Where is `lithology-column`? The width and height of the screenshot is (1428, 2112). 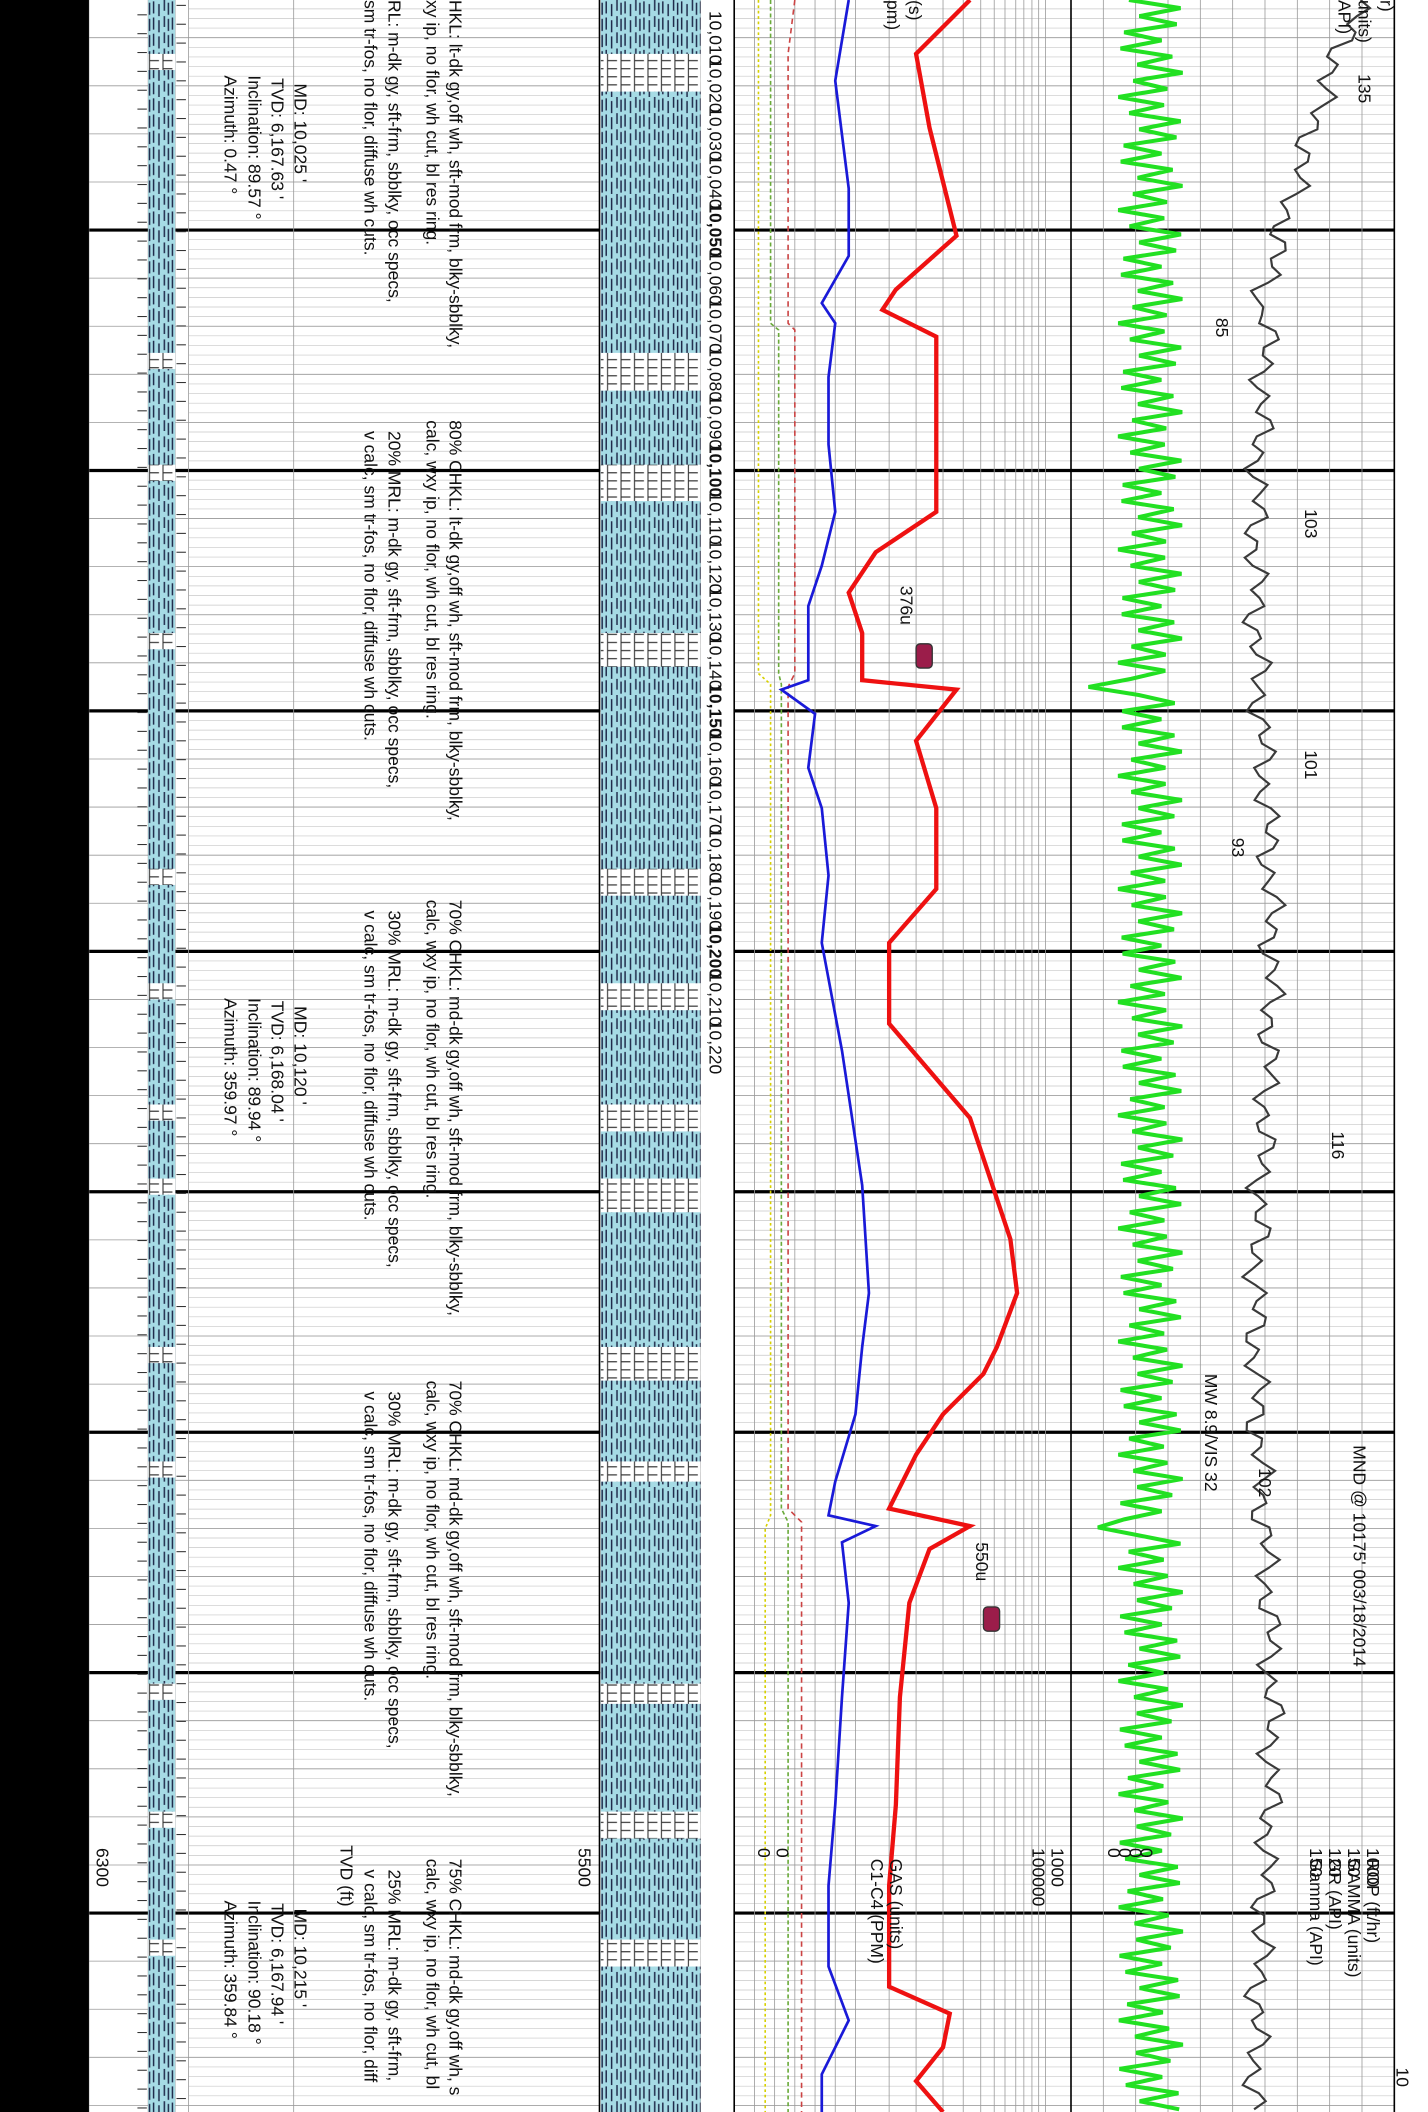 lithology-column is located at coordinates (650, 1056).